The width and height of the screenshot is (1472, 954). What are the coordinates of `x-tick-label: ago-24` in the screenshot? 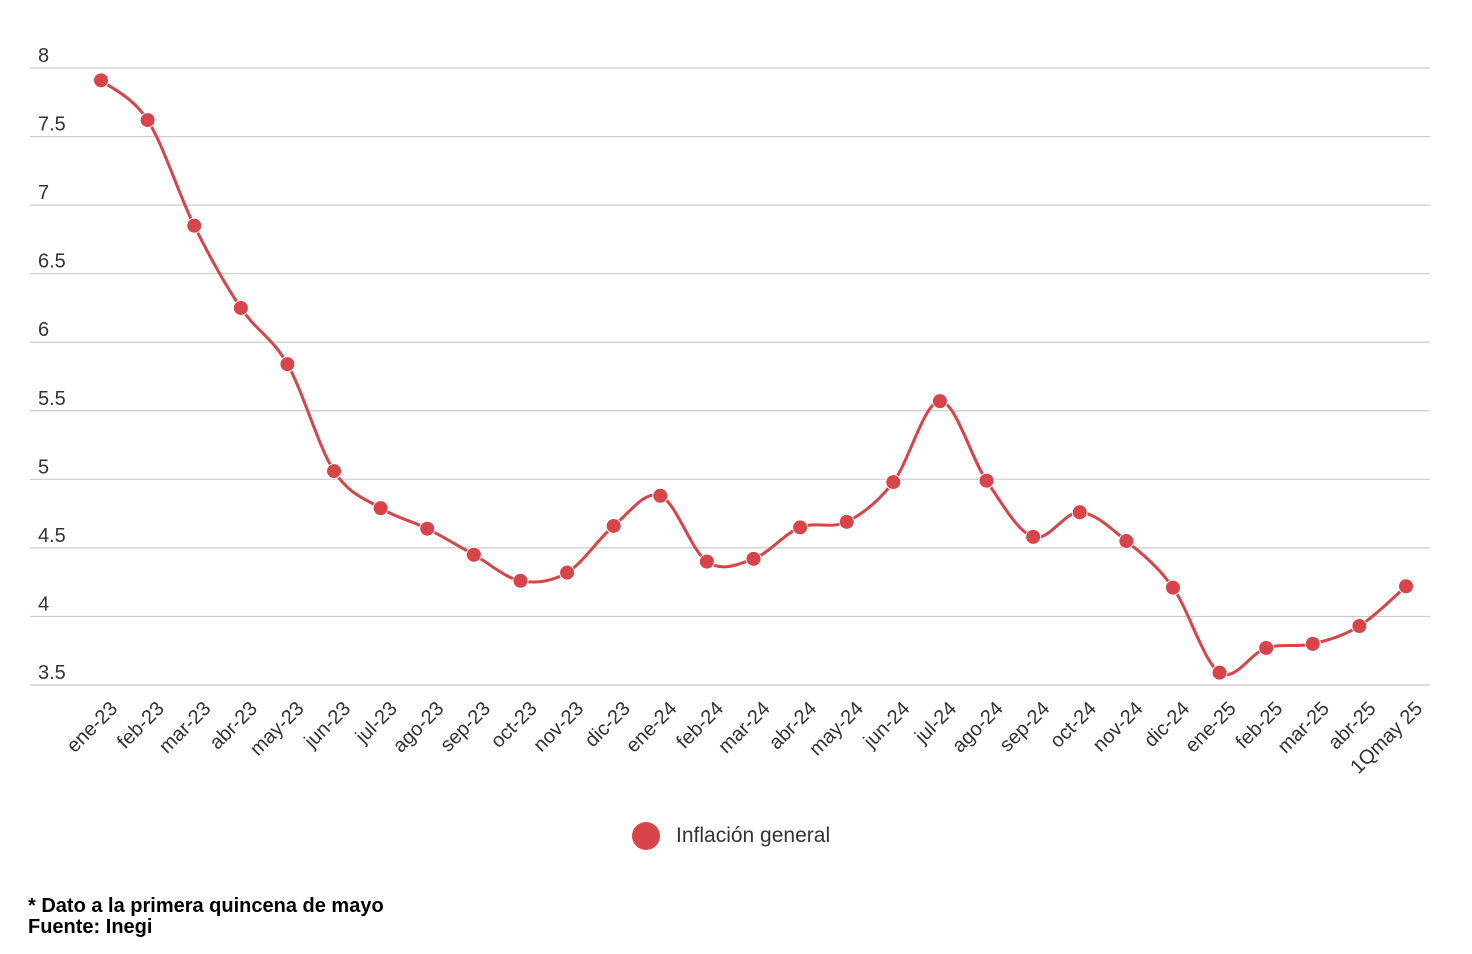 It's located at (978, 728).